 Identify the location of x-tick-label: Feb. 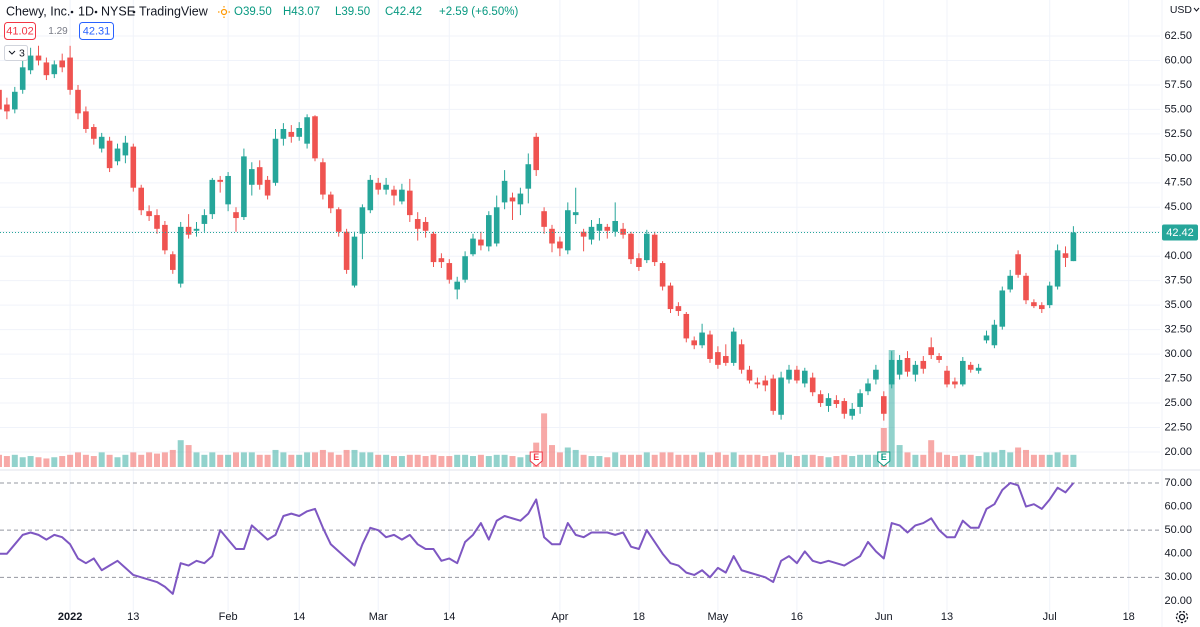
(228, 617).